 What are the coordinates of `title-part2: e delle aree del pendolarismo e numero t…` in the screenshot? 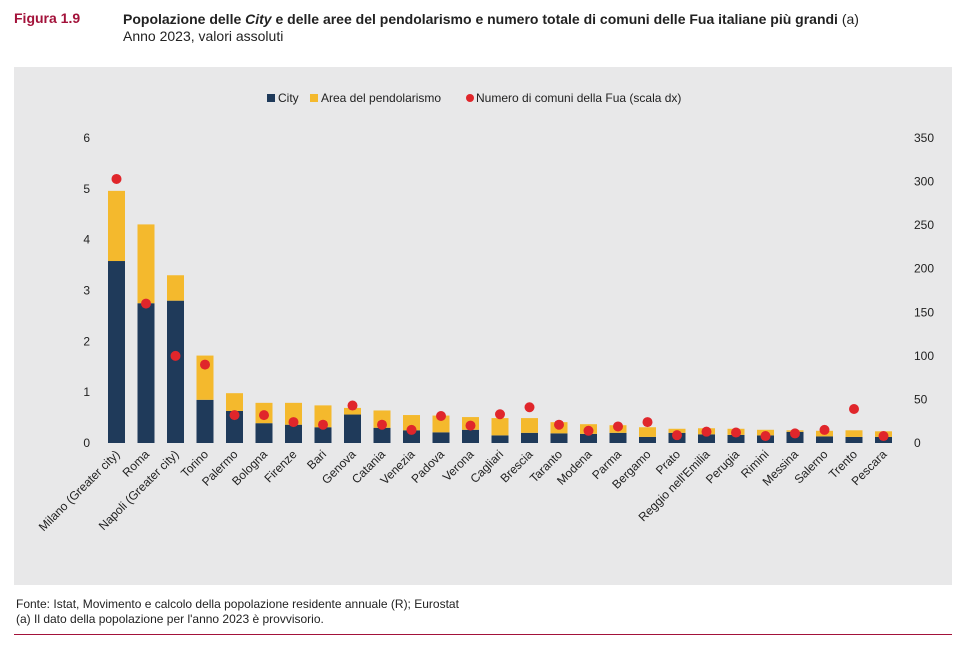 It's located at (554, 19).